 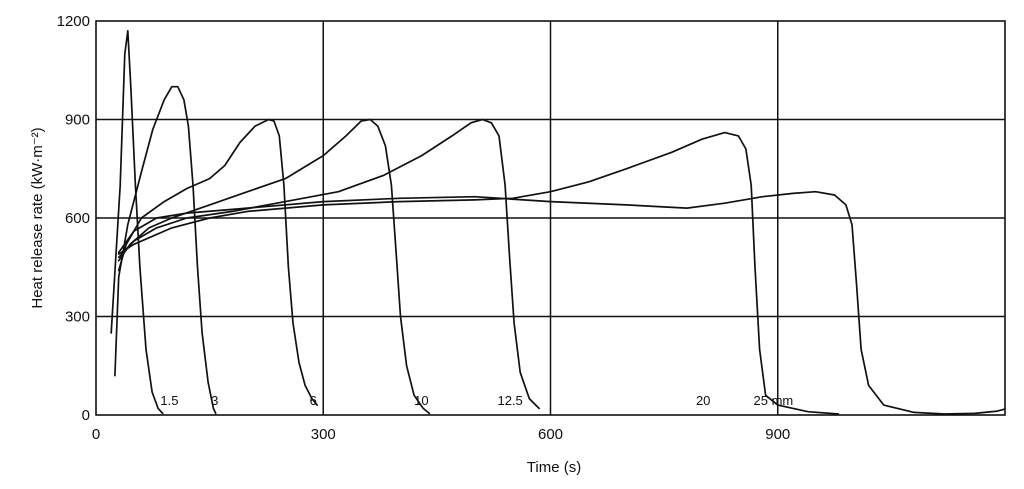 I want to click on curve-labels: 1.5 3 6 10 12.5 20 25 mm, so click(x=476, y=400).